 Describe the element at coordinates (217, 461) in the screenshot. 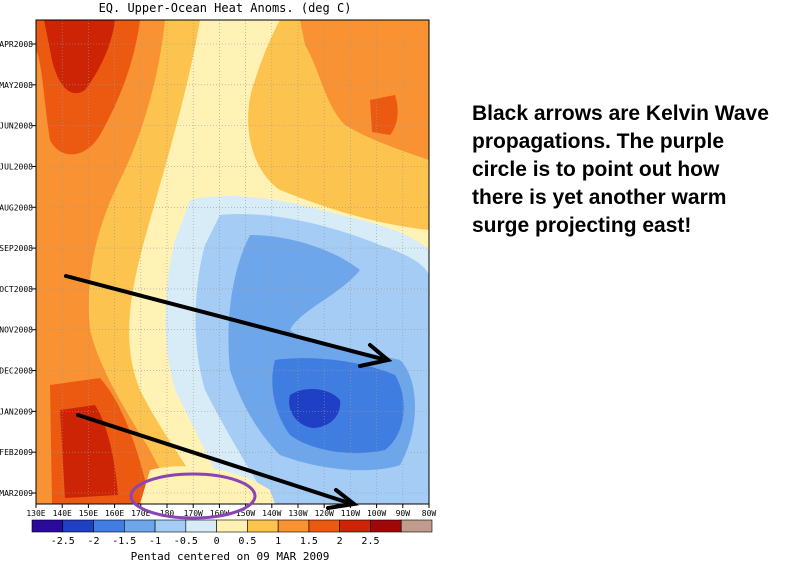

I see `kelvin-arrow-lower` at that location.